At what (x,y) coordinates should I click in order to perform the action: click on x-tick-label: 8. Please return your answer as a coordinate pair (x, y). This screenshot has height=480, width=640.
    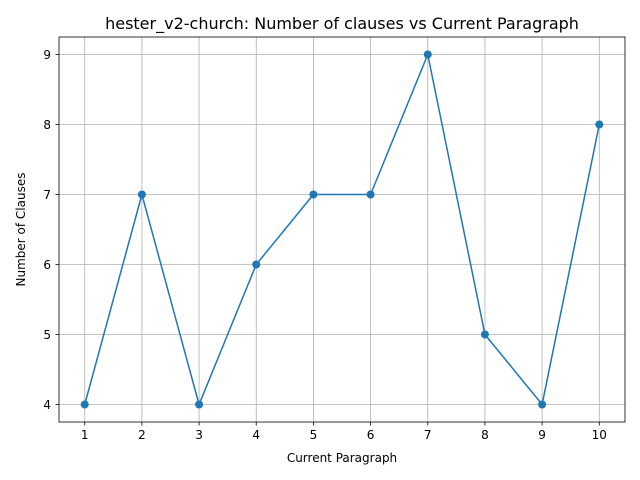
    Looking at the image, I should click on (485, 435).